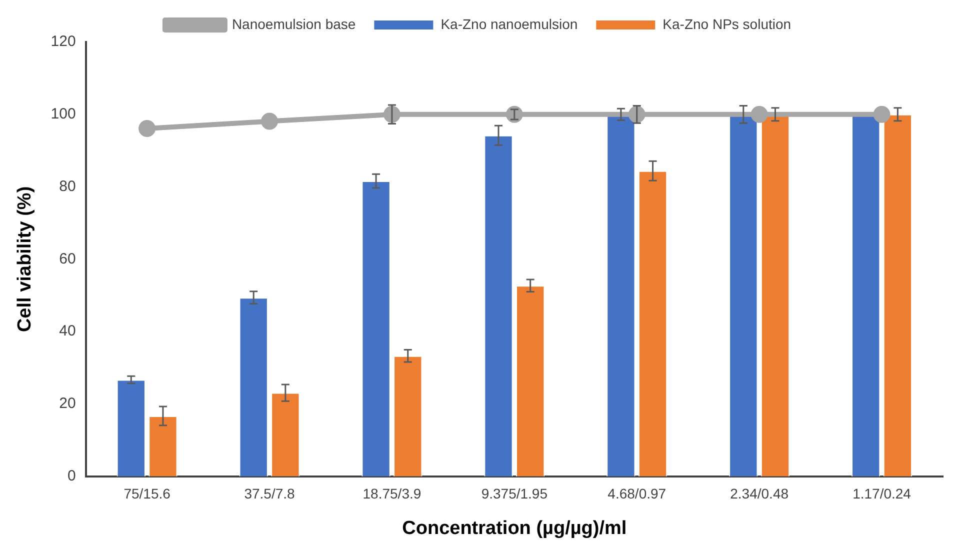 The width and height of the screenshot is (954, 548). Describe the element at coordinates (514, 528) in the screenshot. I see `x-axis-title: Concentration (µg/µg)/ml` at that location.